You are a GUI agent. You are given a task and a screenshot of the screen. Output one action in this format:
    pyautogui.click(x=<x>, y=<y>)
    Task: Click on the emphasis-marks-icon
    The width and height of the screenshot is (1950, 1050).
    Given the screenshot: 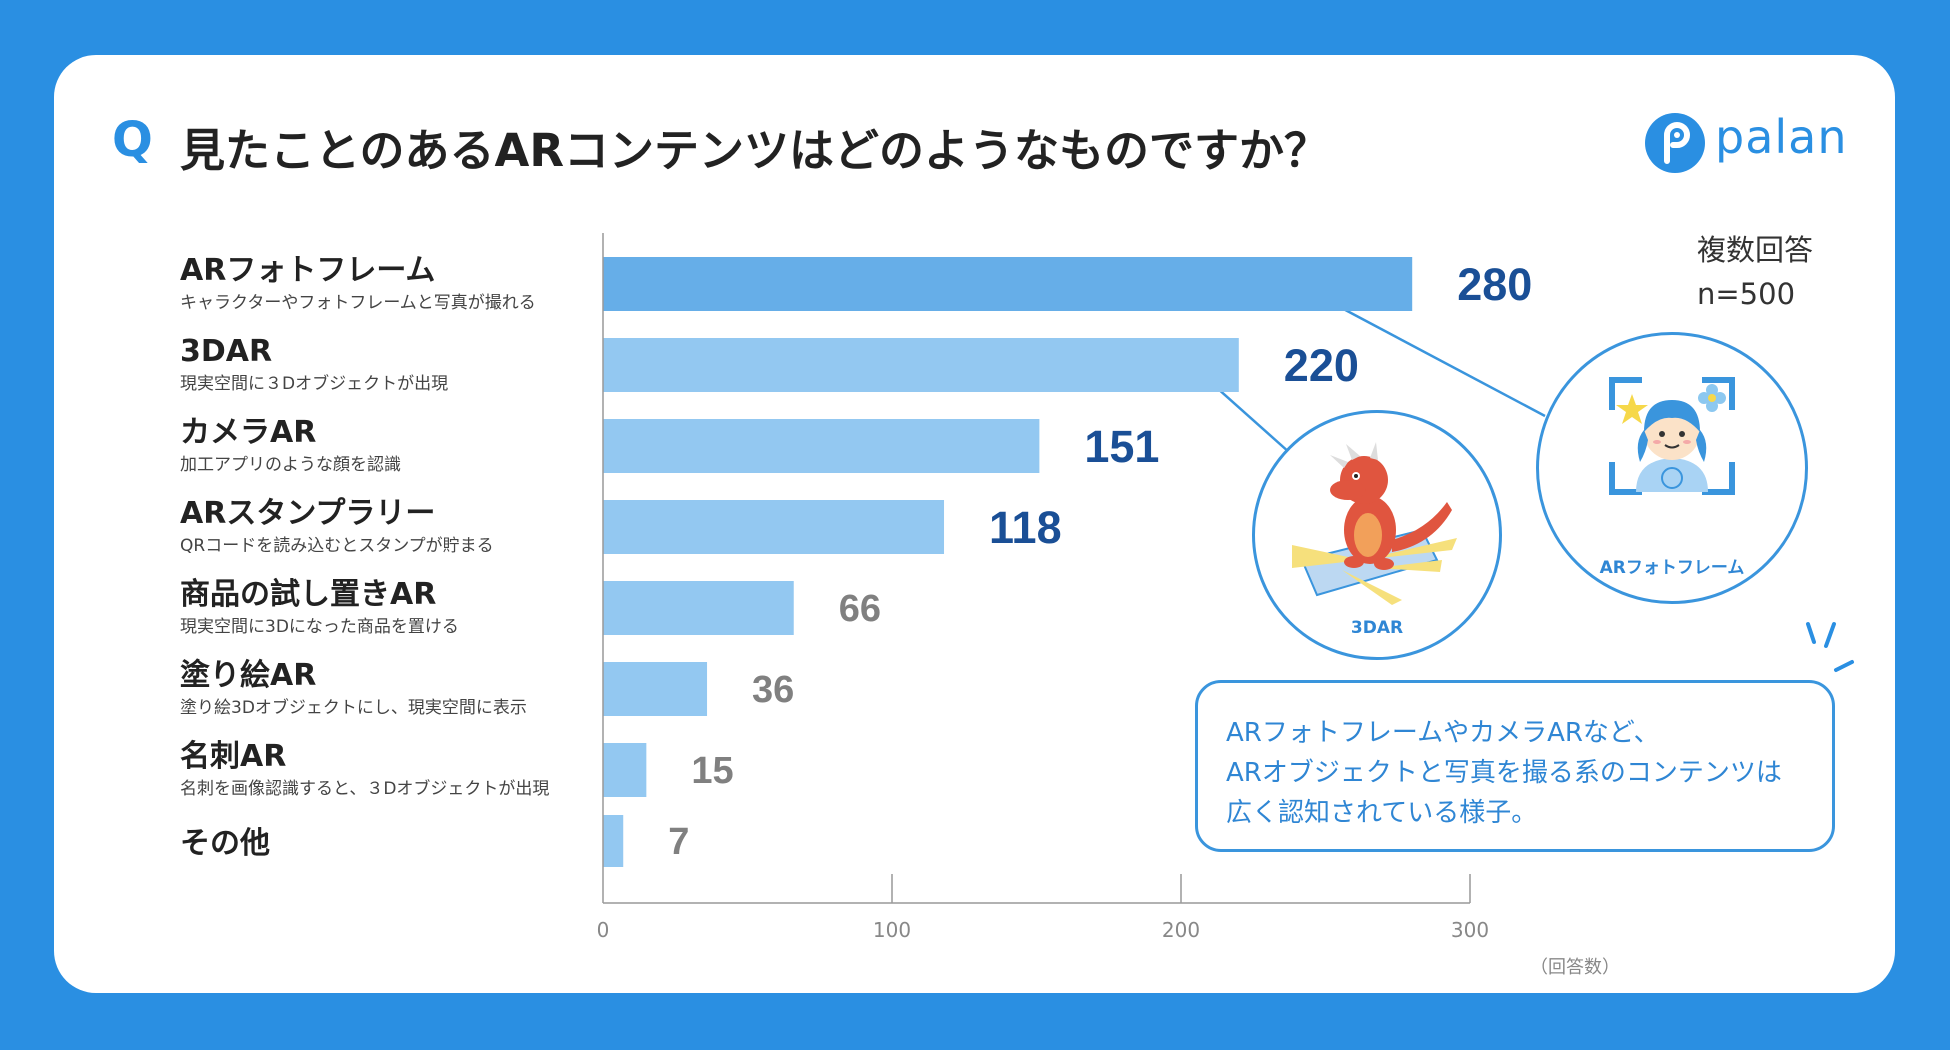 What is the action you would take?
    pyautogui.click(x=1830, y=647)
    